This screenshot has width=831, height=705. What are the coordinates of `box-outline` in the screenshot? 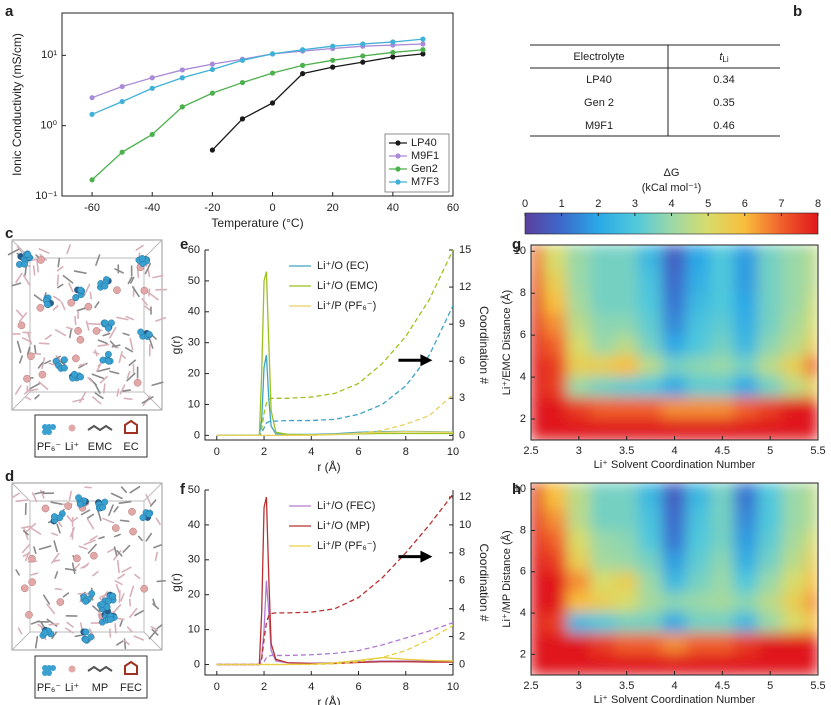 It's located at (87, 325).